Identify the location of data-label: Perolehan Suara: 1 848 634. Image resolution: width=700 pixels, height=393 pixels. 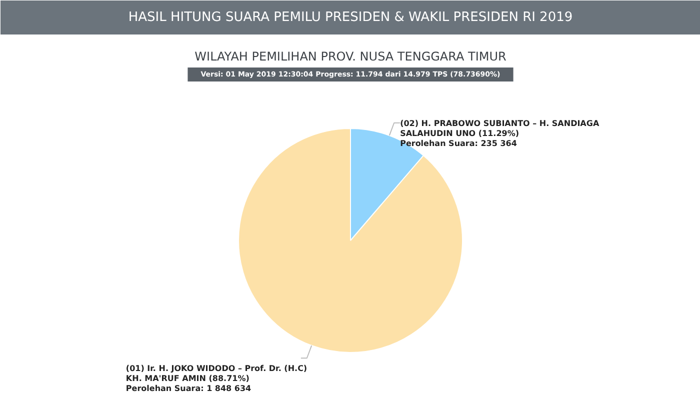
(189, 388).